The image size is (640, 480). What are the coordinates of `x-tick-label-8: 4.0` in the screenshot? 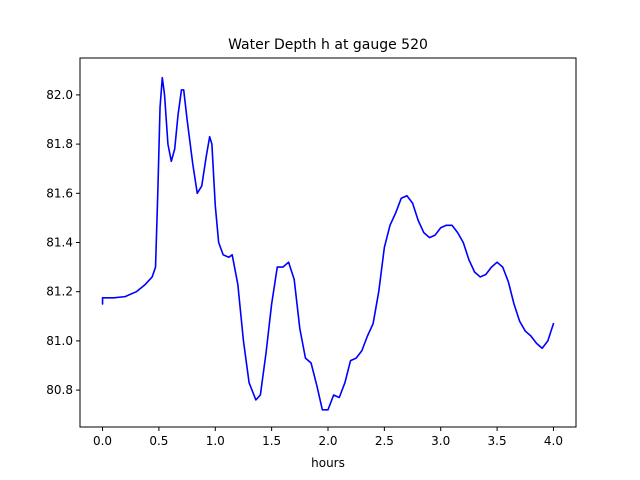 It's located at (553, 441).